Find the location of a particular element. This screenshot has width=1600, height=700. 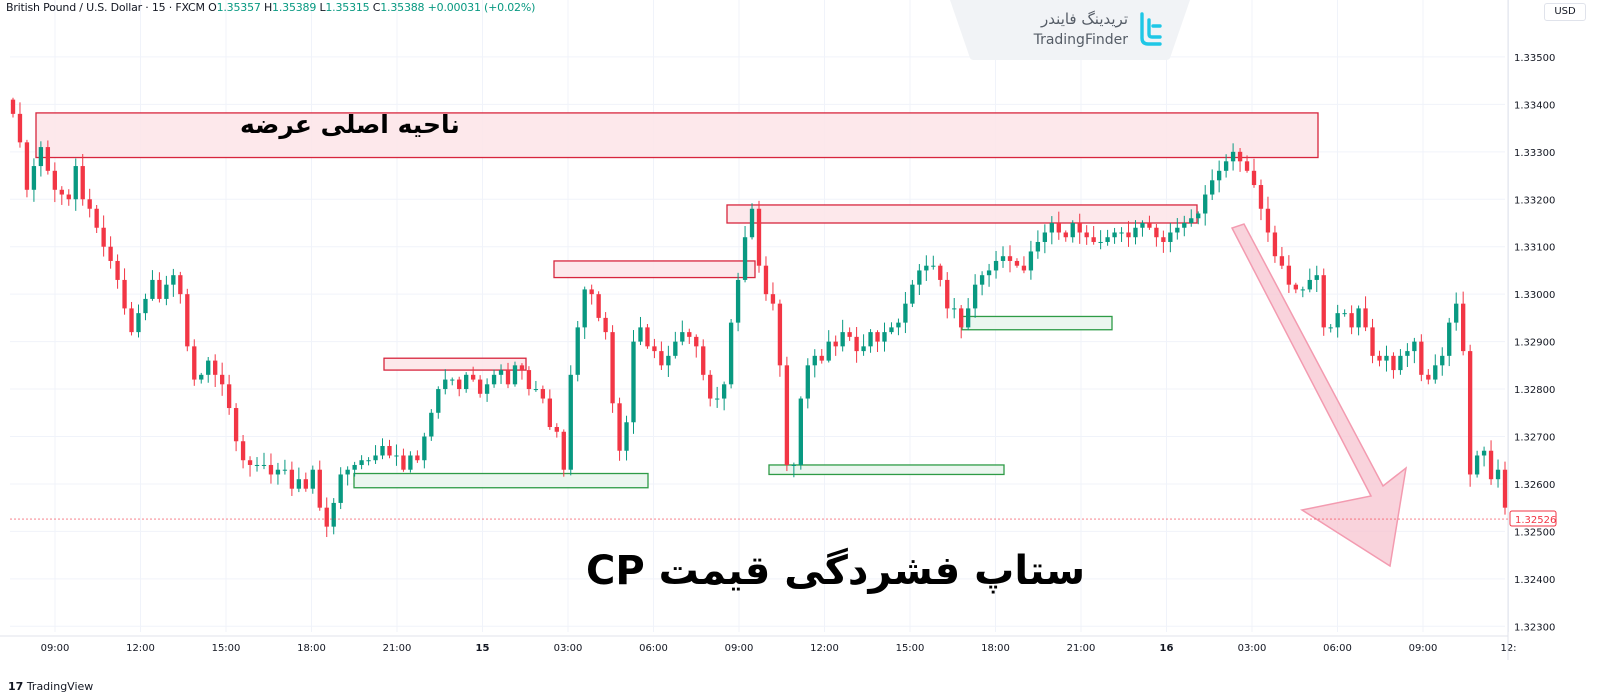

supply-zone is located at coordinates (654, 269).